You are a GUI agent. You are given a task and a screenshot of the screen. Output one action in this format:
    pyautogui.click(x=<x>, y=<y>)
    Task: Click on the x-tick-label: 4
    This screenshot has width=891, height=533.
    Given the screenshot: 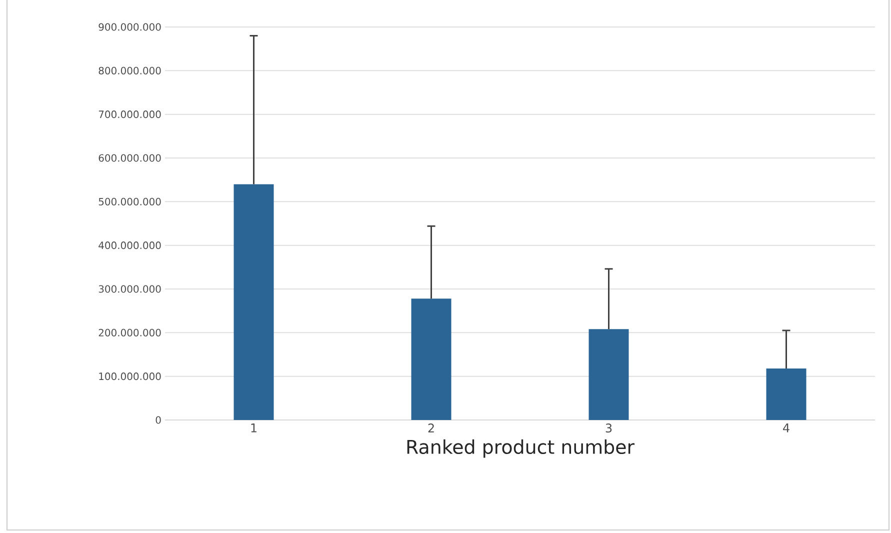 What is the action you would take?
    pyautogui.click(x=786, y=428)
    